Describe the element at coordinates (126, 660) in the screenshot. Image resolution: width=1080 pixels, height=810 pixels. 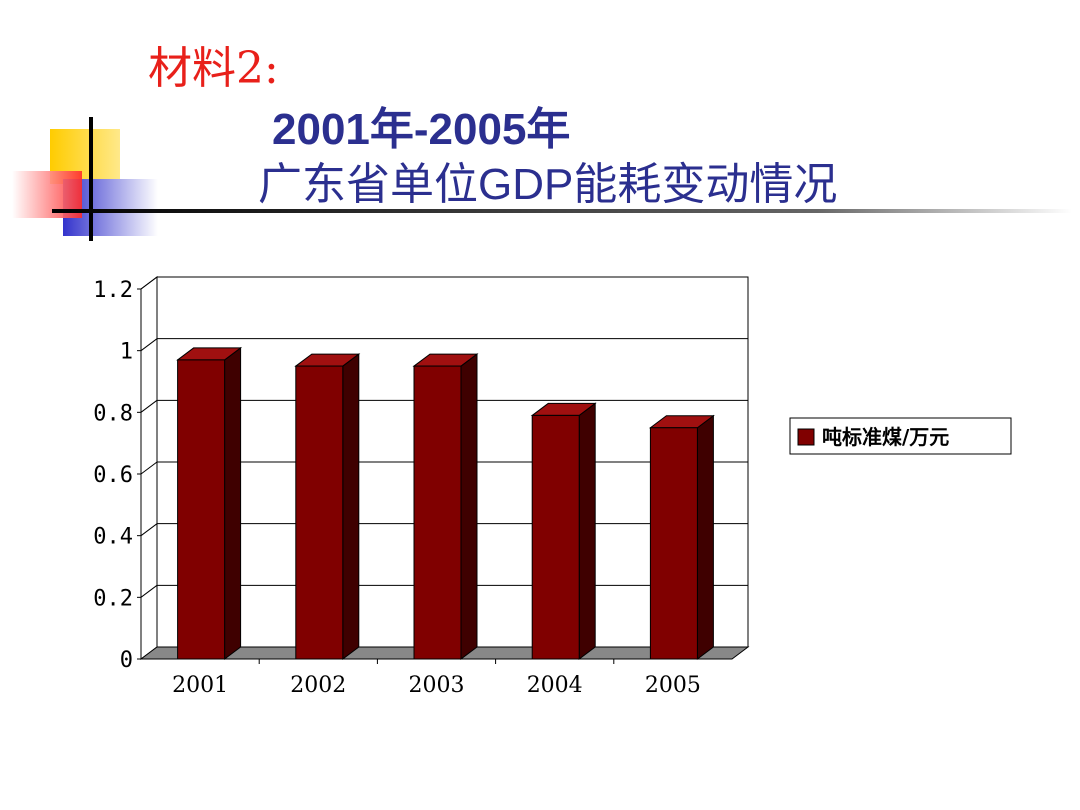
I see `y-tick-label: 0` at that location.